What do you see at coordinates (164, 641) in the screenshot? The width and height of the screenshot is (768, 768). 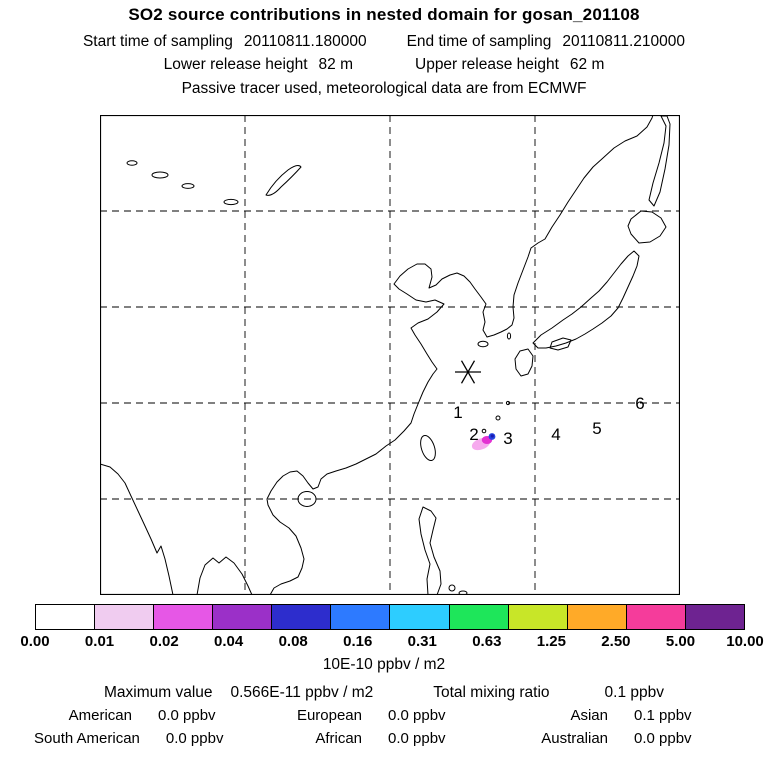 I see `colorbar-tick: 0.02` at bounding box center [164, 641].